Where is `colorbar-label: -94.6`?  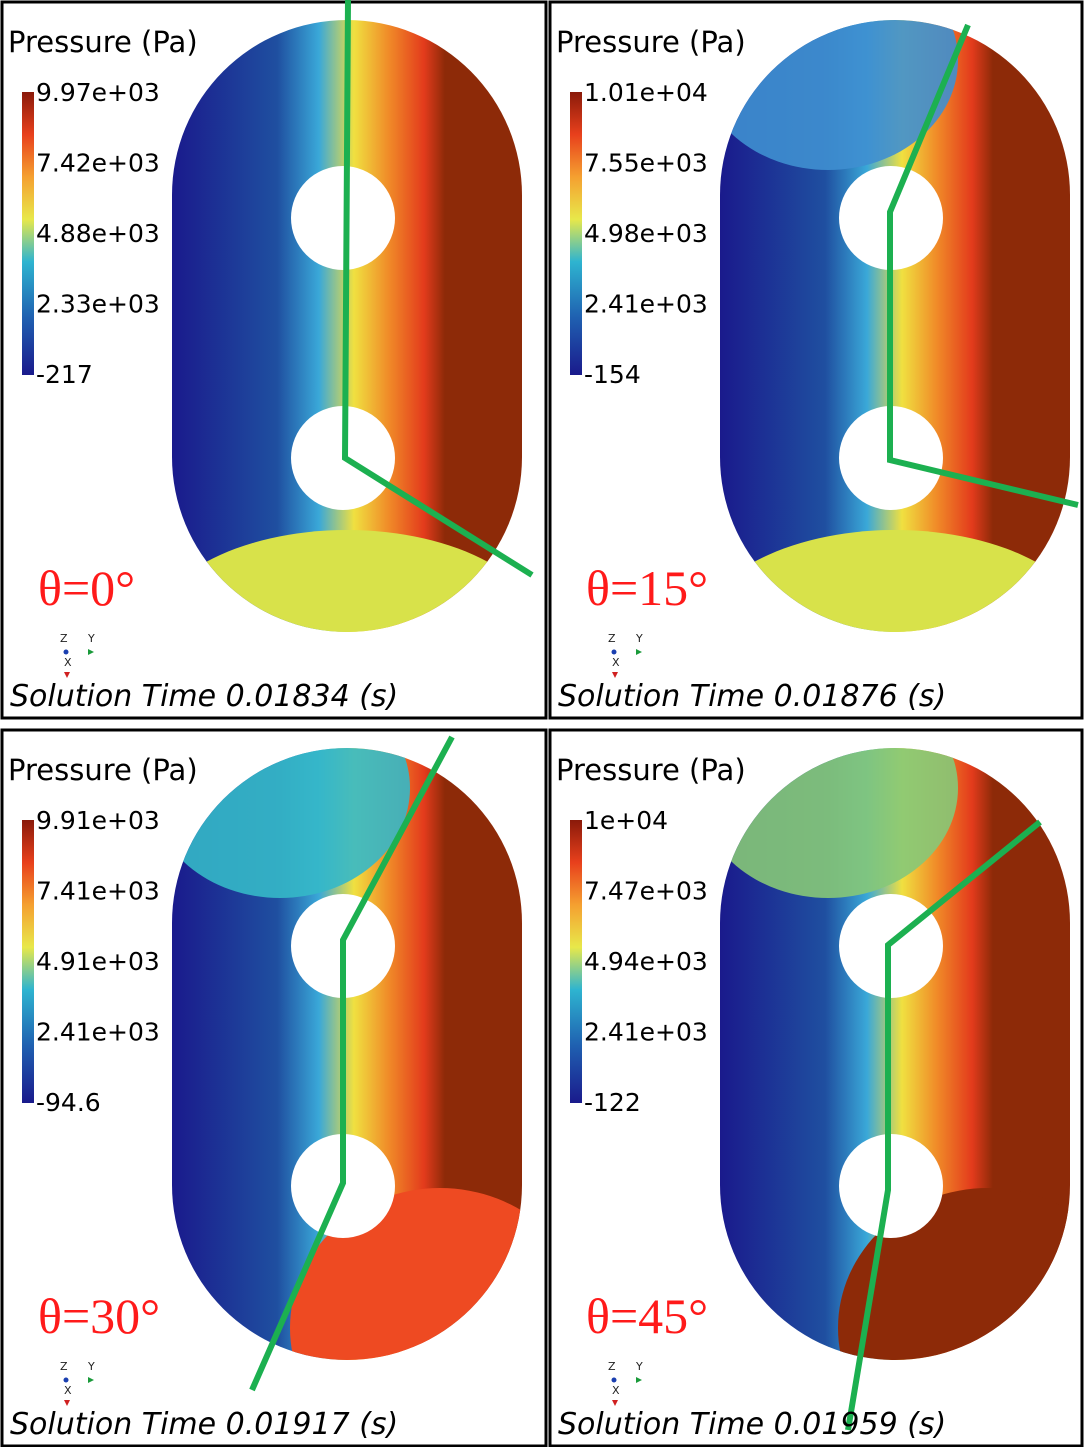 colorbar-label: -94.6 is located at coordinates (68, 1102).